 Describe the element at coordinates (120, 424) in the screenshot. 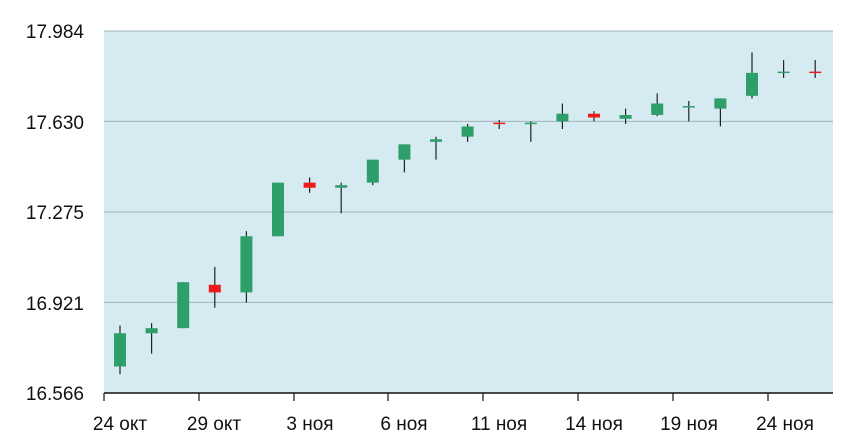

I see `x-tick-label: 24 окт` at that location.